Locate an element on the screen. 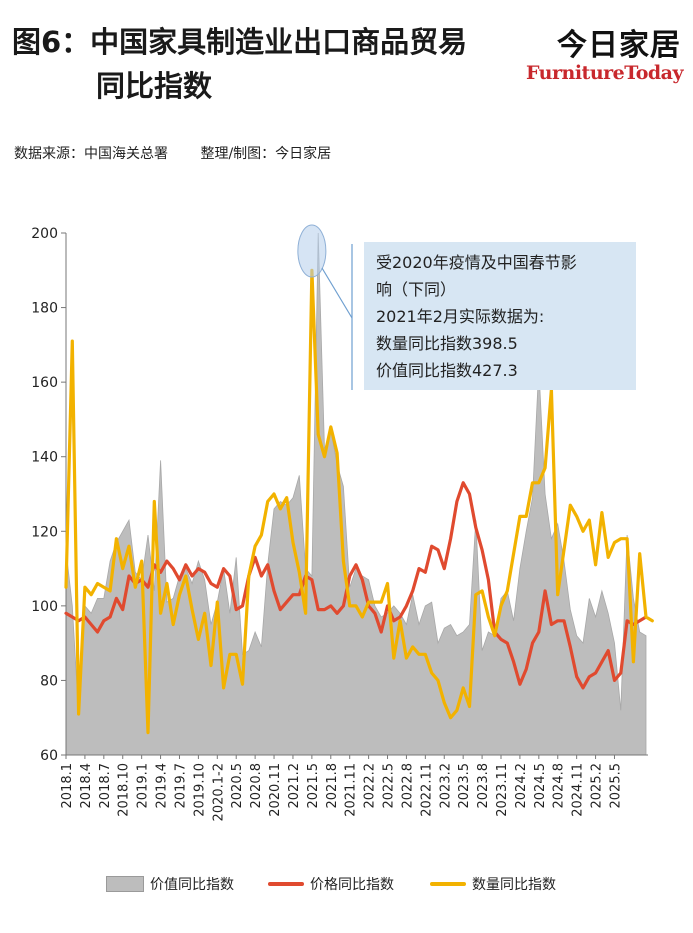 The height and width of the screenshot is (933, 693). legend-item-value: 价值同比指数 is located at coordinates (170, 884).